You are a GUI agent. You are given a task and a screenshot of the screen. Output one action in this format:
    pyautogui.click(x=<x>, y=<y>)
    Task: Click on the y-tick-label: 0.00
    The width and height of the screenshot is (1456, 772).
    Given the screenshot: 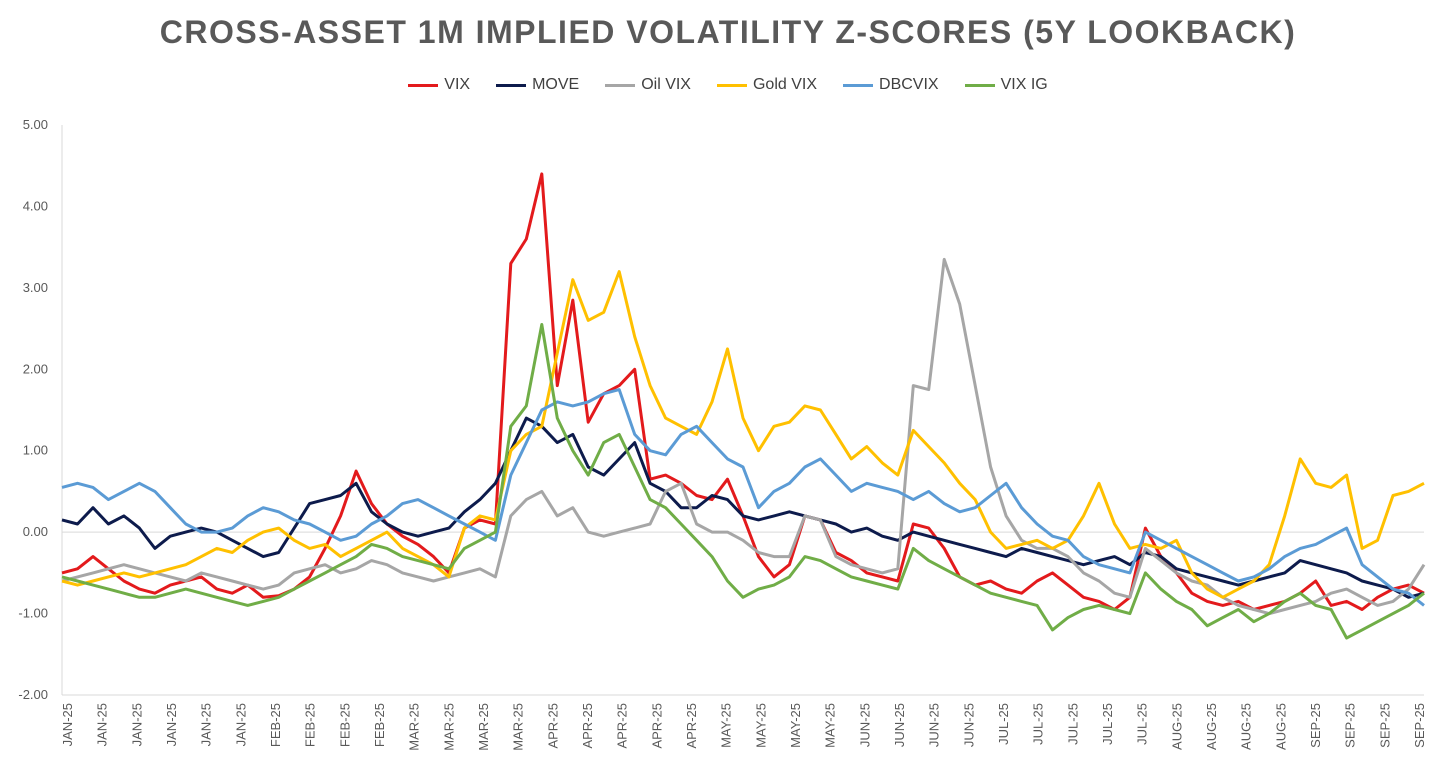 What is the action you would take?
    pyautogui.click(x=35, y=531)
    